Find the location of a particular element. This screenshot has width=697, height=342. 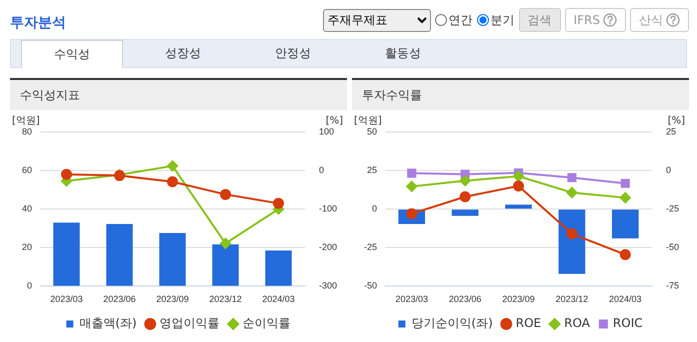

legend-label: 순이익률 is located at coordinates (266, 323).